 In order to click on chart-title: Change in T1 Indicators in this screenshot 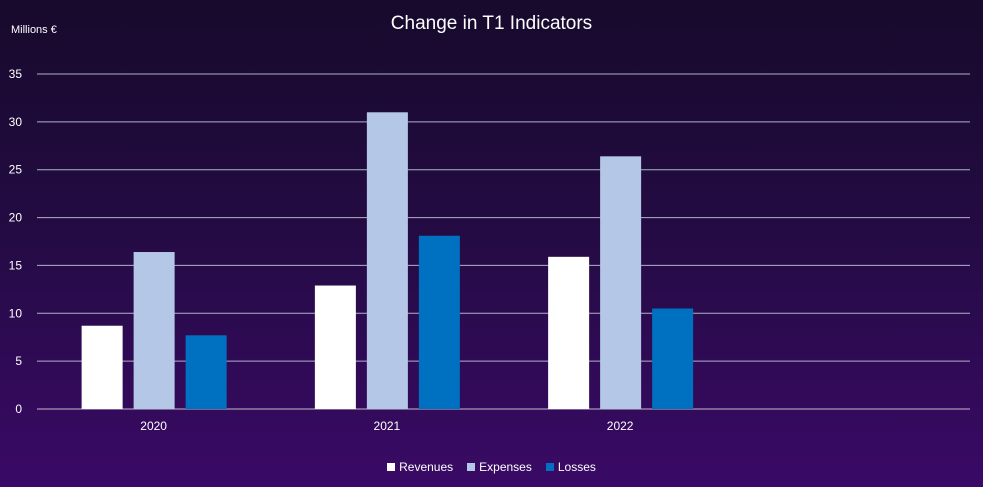, I will do `click(491, 23)`.